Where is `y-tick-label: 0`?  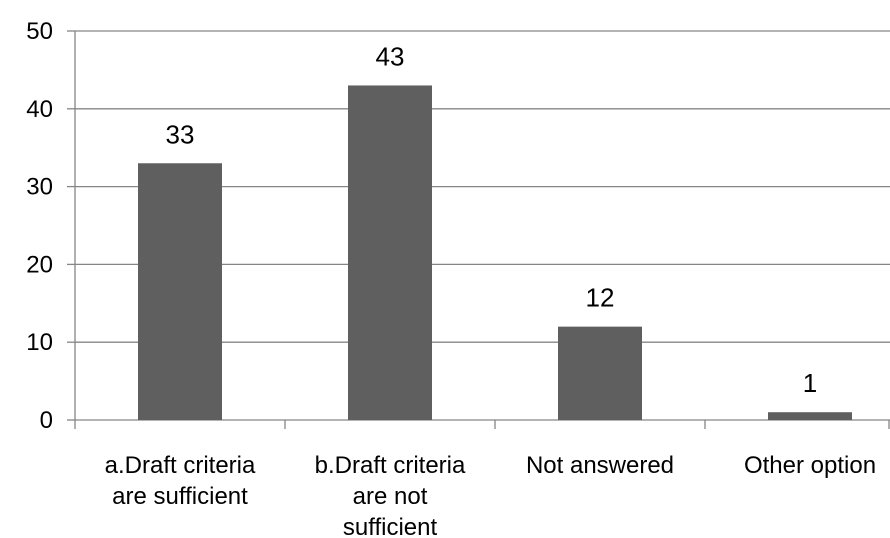
y-tick-label: 0 is located at coordinates (46, 420).